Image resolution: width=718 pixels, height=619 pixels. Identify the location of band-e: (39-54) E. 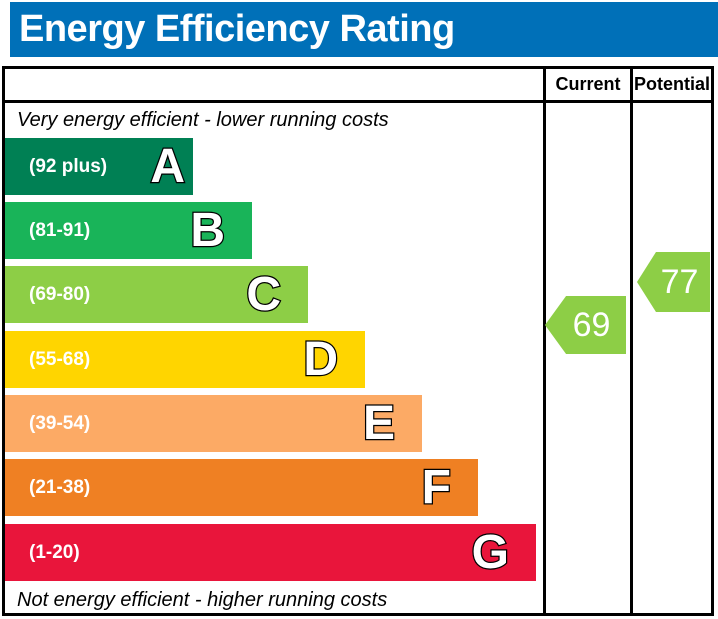
(213, 423).